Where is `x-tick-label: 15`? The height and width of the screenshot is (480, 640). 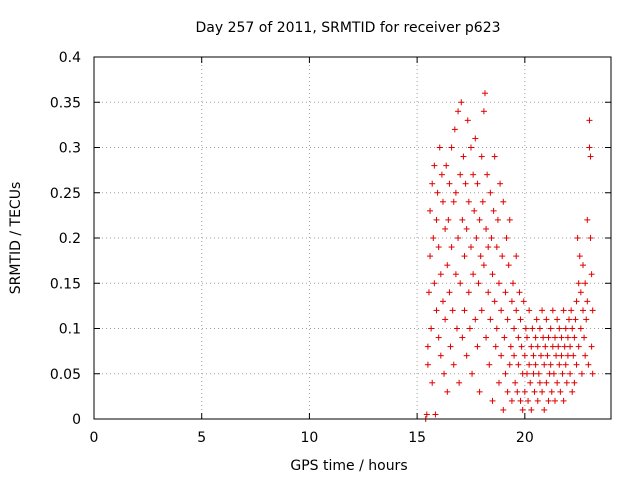 x-tick-label: 15 is located at coordinates (417, 438).